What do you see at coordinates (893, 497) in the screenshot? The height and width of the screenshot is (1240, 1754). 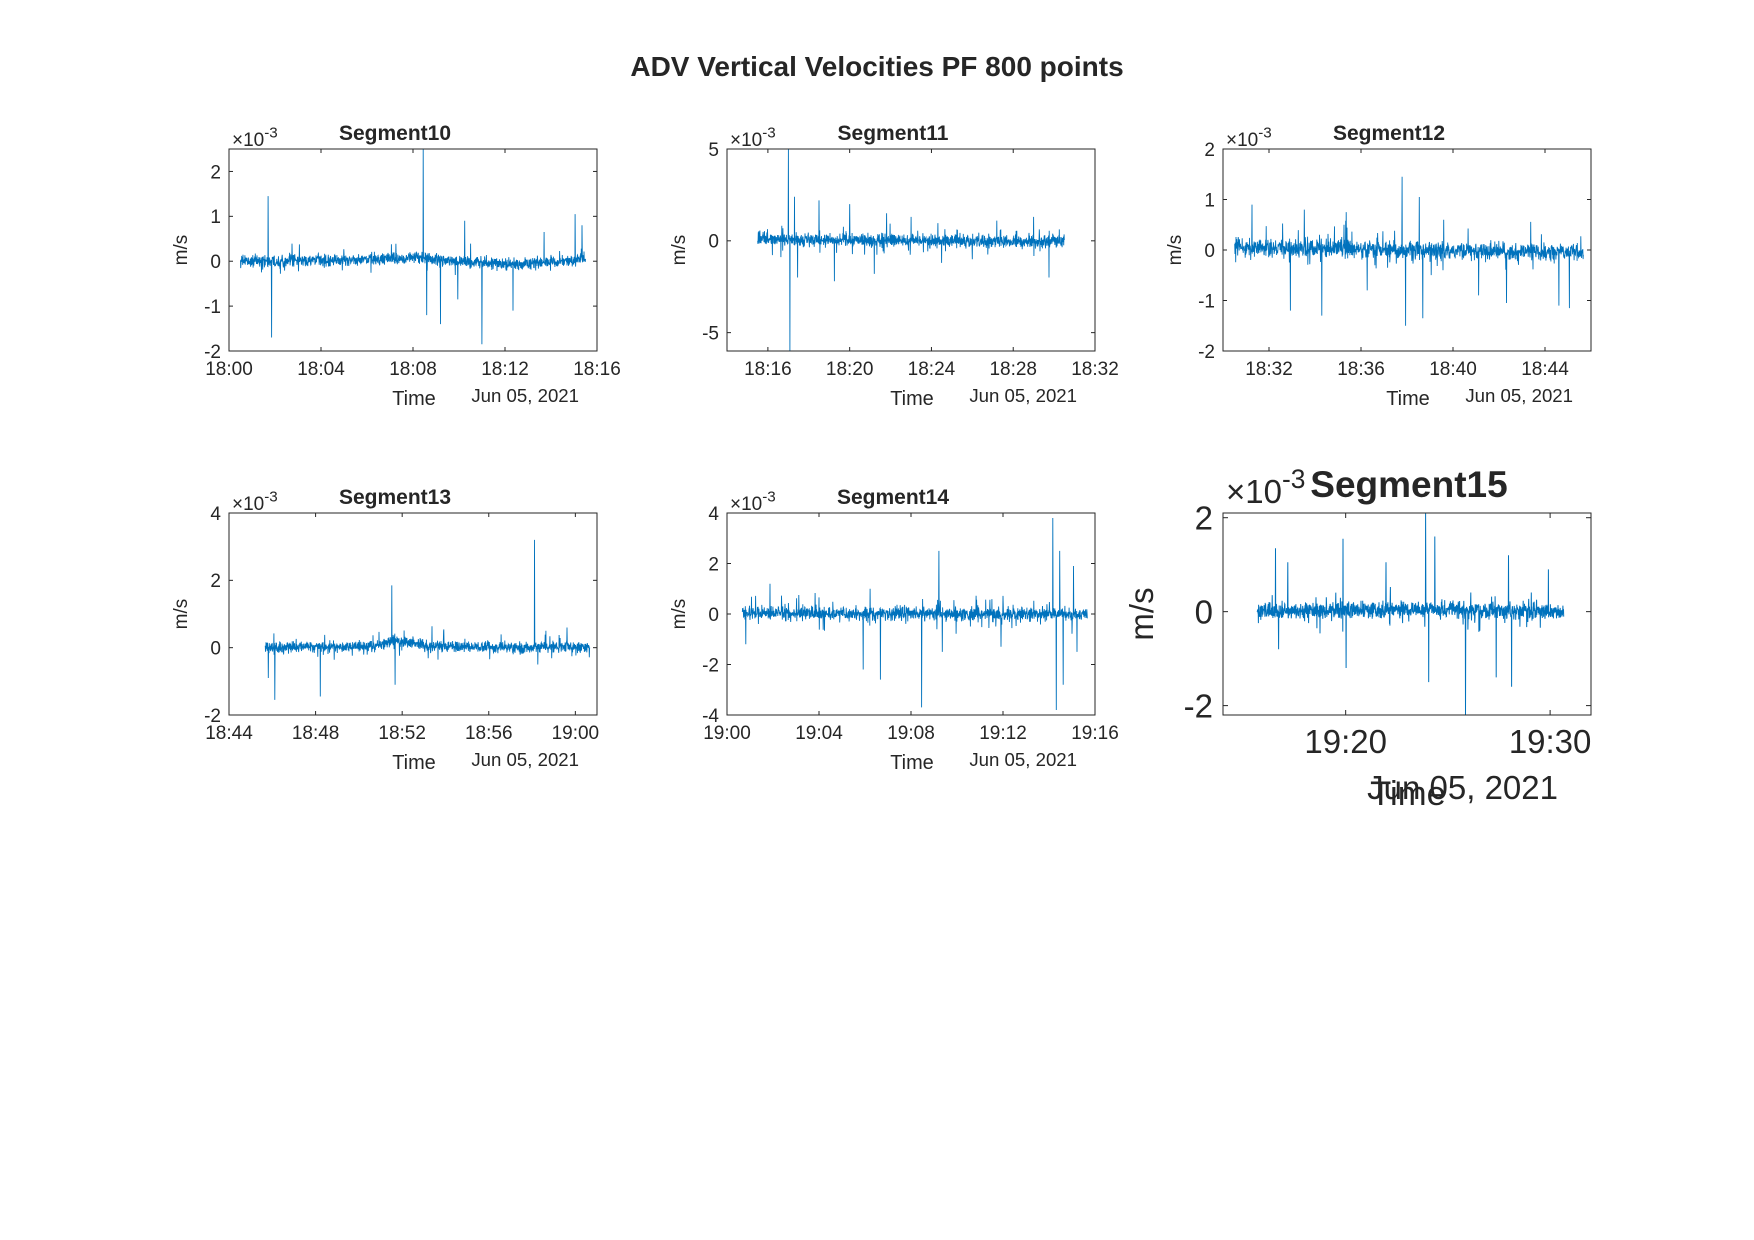 I see `subplot-title: Segment14` at bounding box center [893, 497].